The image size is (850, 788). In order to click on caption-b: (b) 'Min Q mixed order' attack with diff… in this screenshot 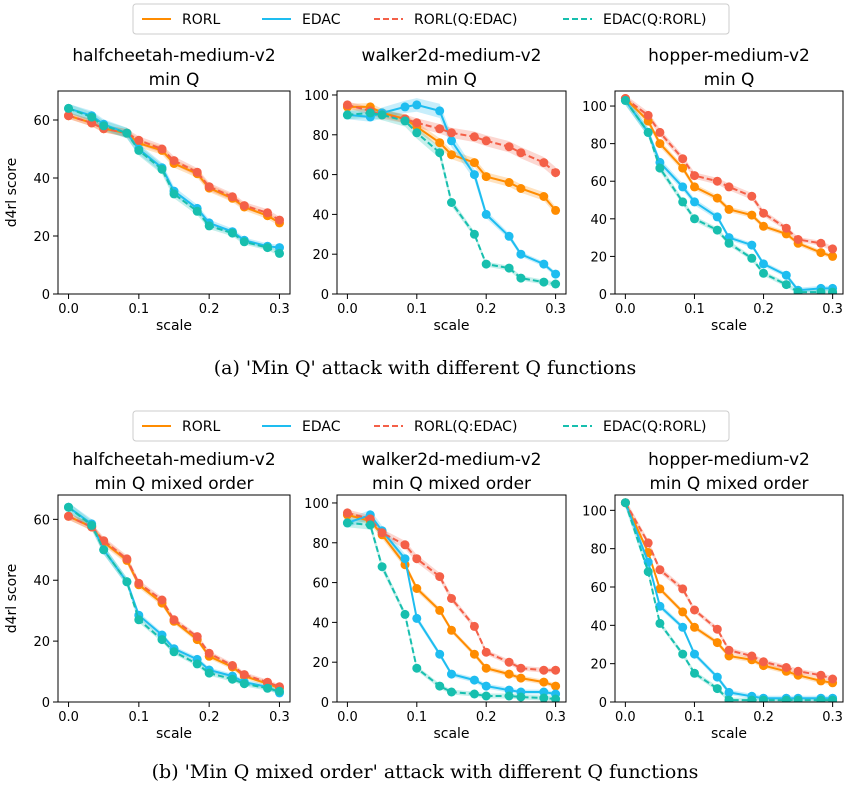, I will do `click(425, 772)`.